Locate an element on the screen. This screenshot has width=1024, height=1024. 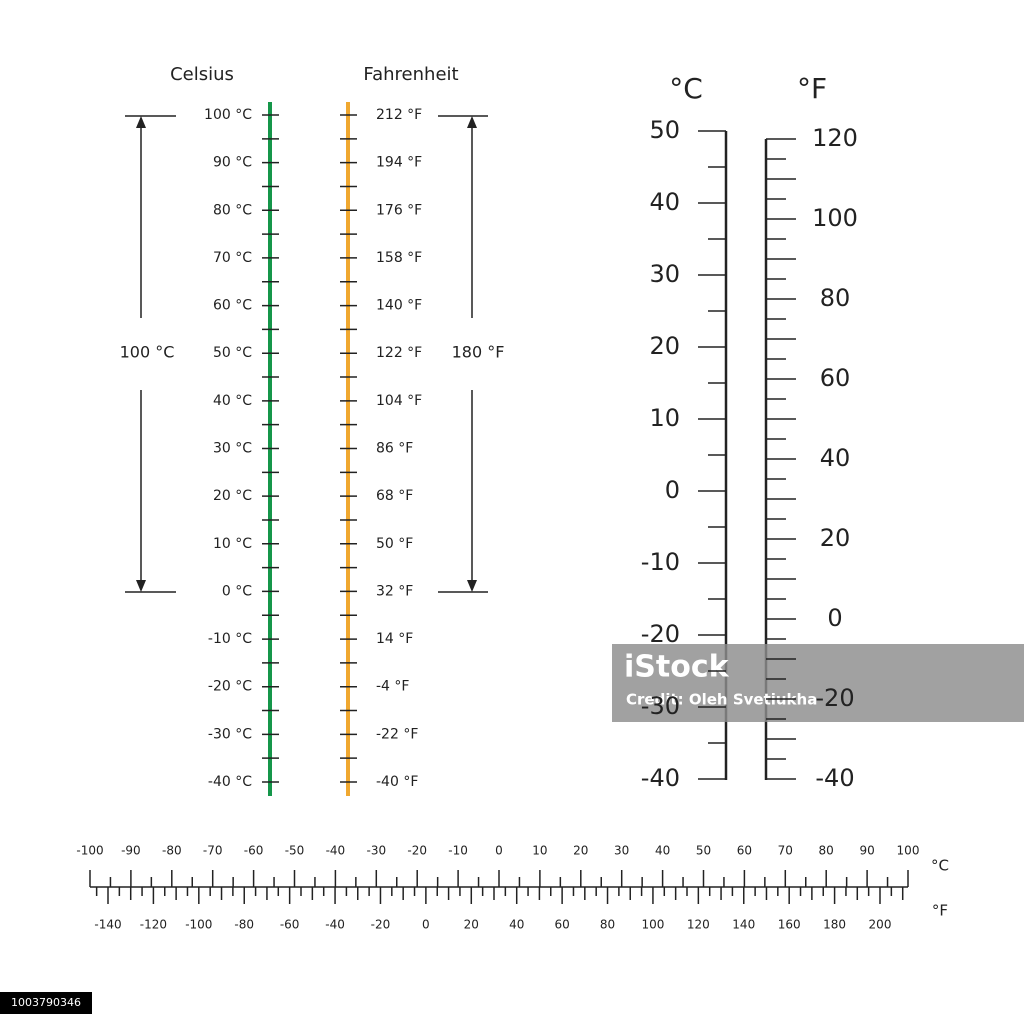
bottom-celsius-label: -90 is located at coordinates (131, 851).